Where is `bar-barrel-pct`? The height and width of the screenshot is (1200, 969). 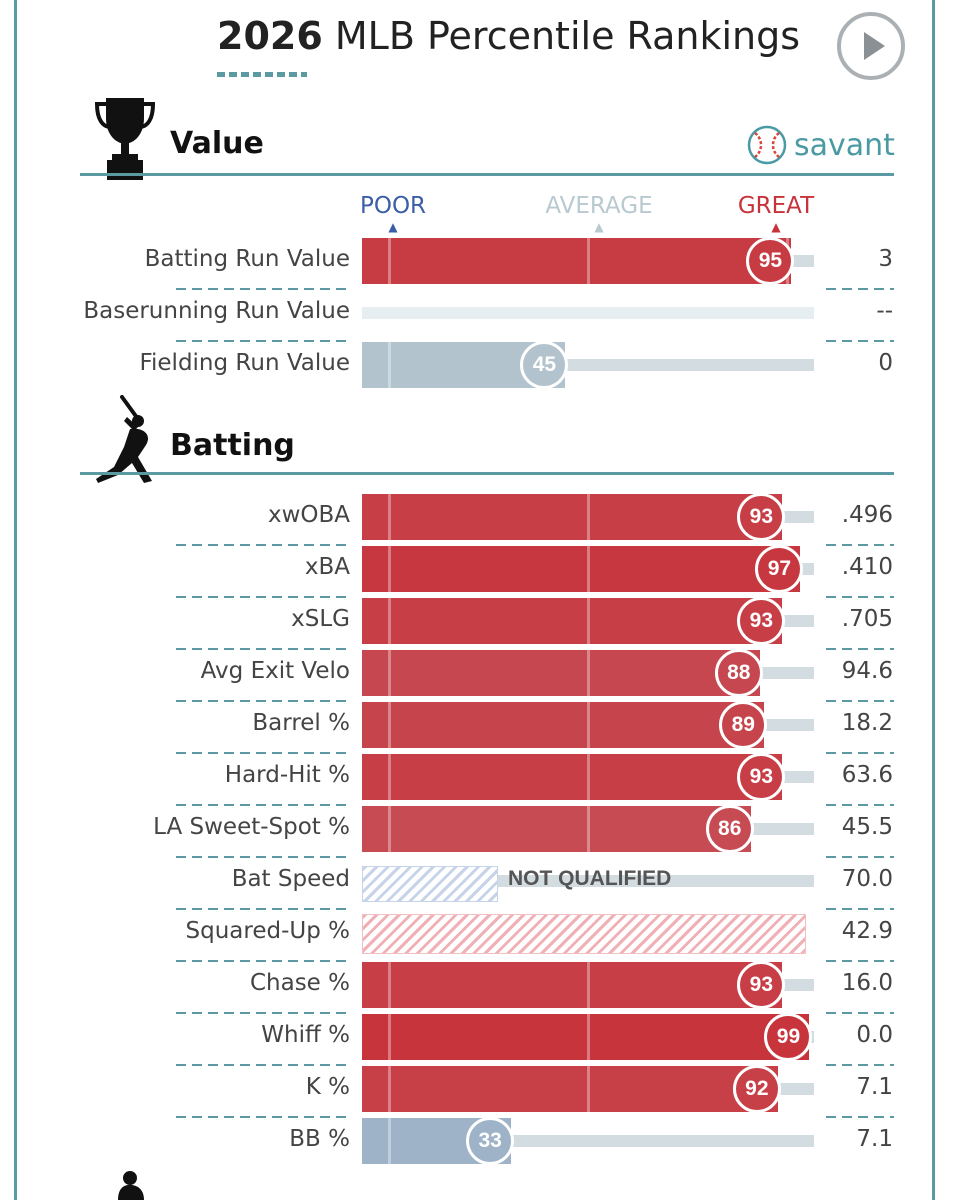 bar-barrel-pct is located at coordinates (563, 725).